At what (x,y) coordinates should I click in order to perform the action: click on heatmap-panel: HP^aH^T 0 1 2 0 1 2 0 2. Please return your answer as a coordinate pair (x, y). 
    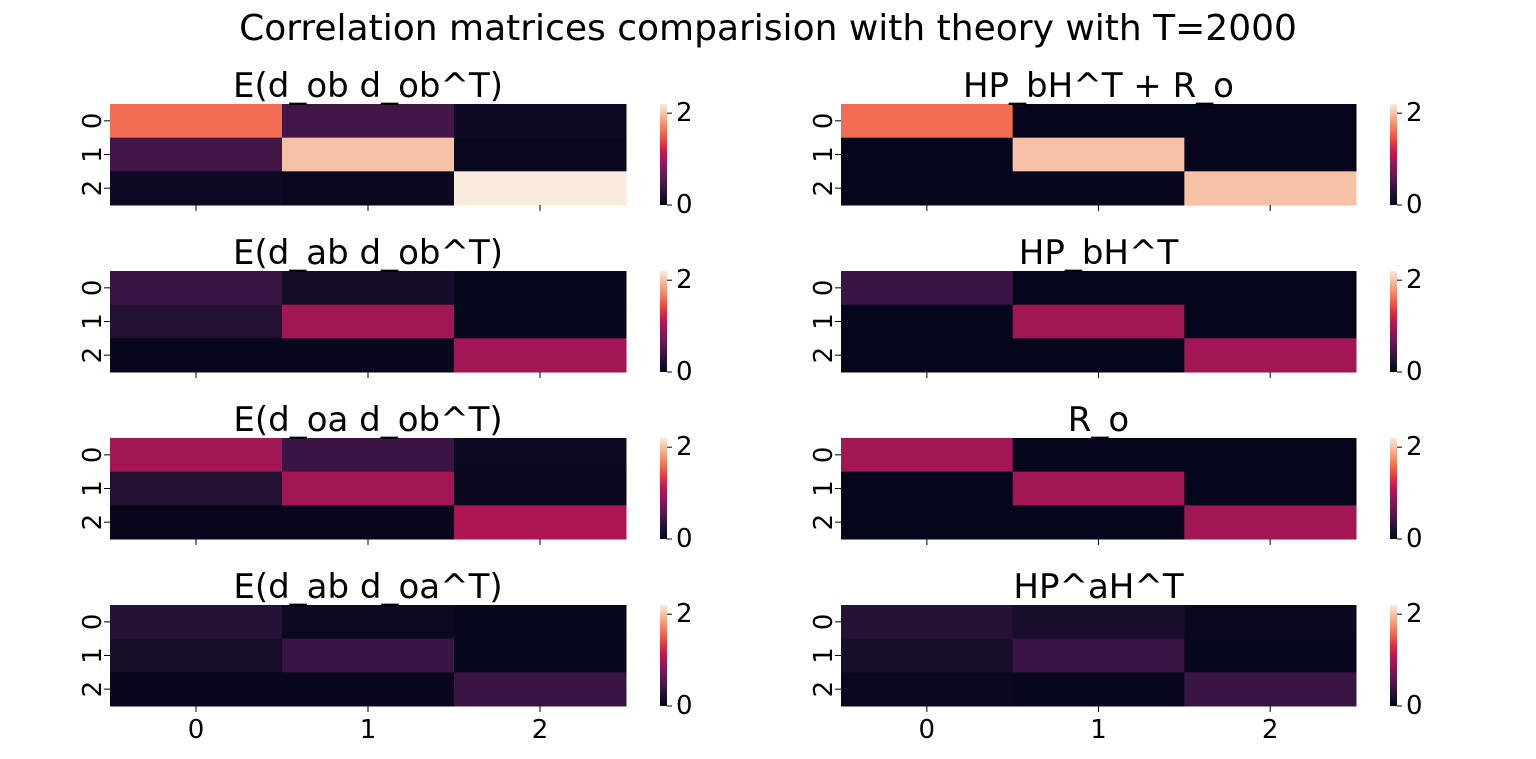
    Looking at the image, I should click on (1116, 656).